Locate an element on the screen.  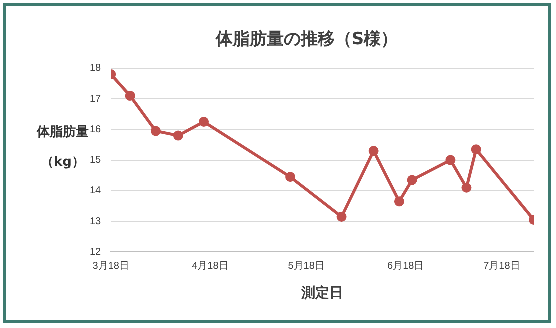
x-tick-label: 3月18日 is located at coordinates (111, 266).